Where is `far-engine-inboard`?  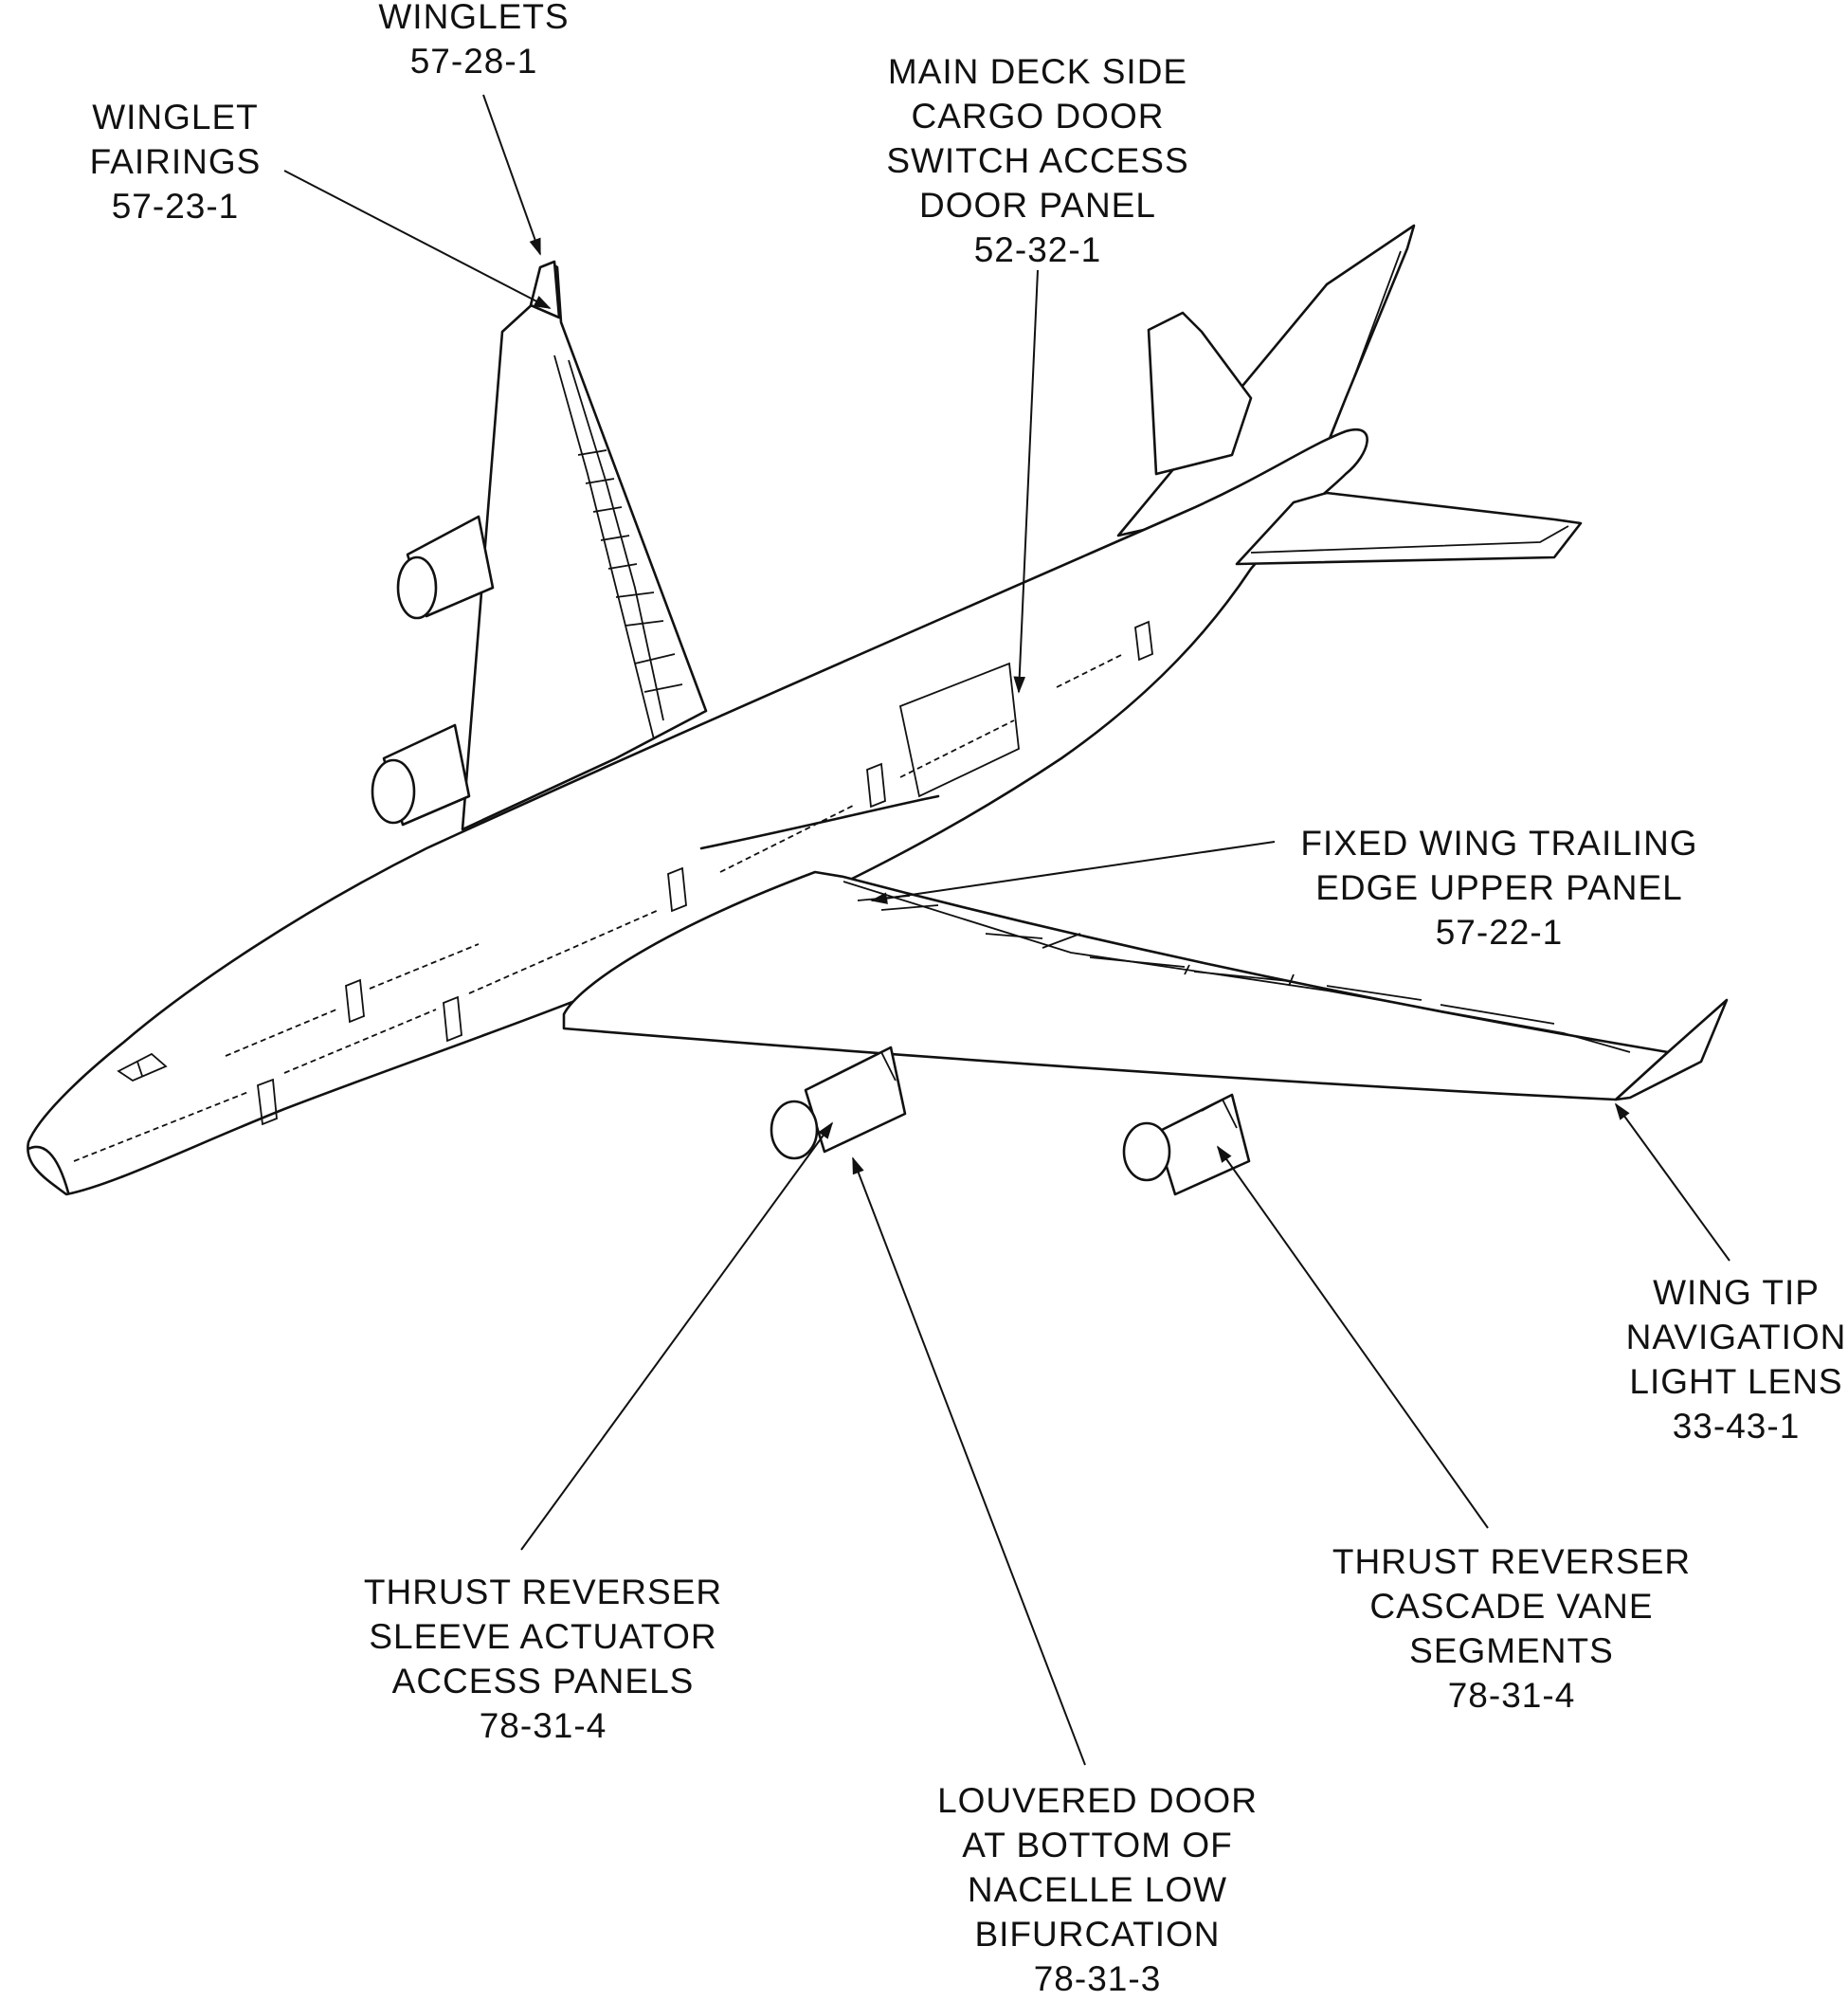 far-engine-inboard is located at coordinates (421, 775).